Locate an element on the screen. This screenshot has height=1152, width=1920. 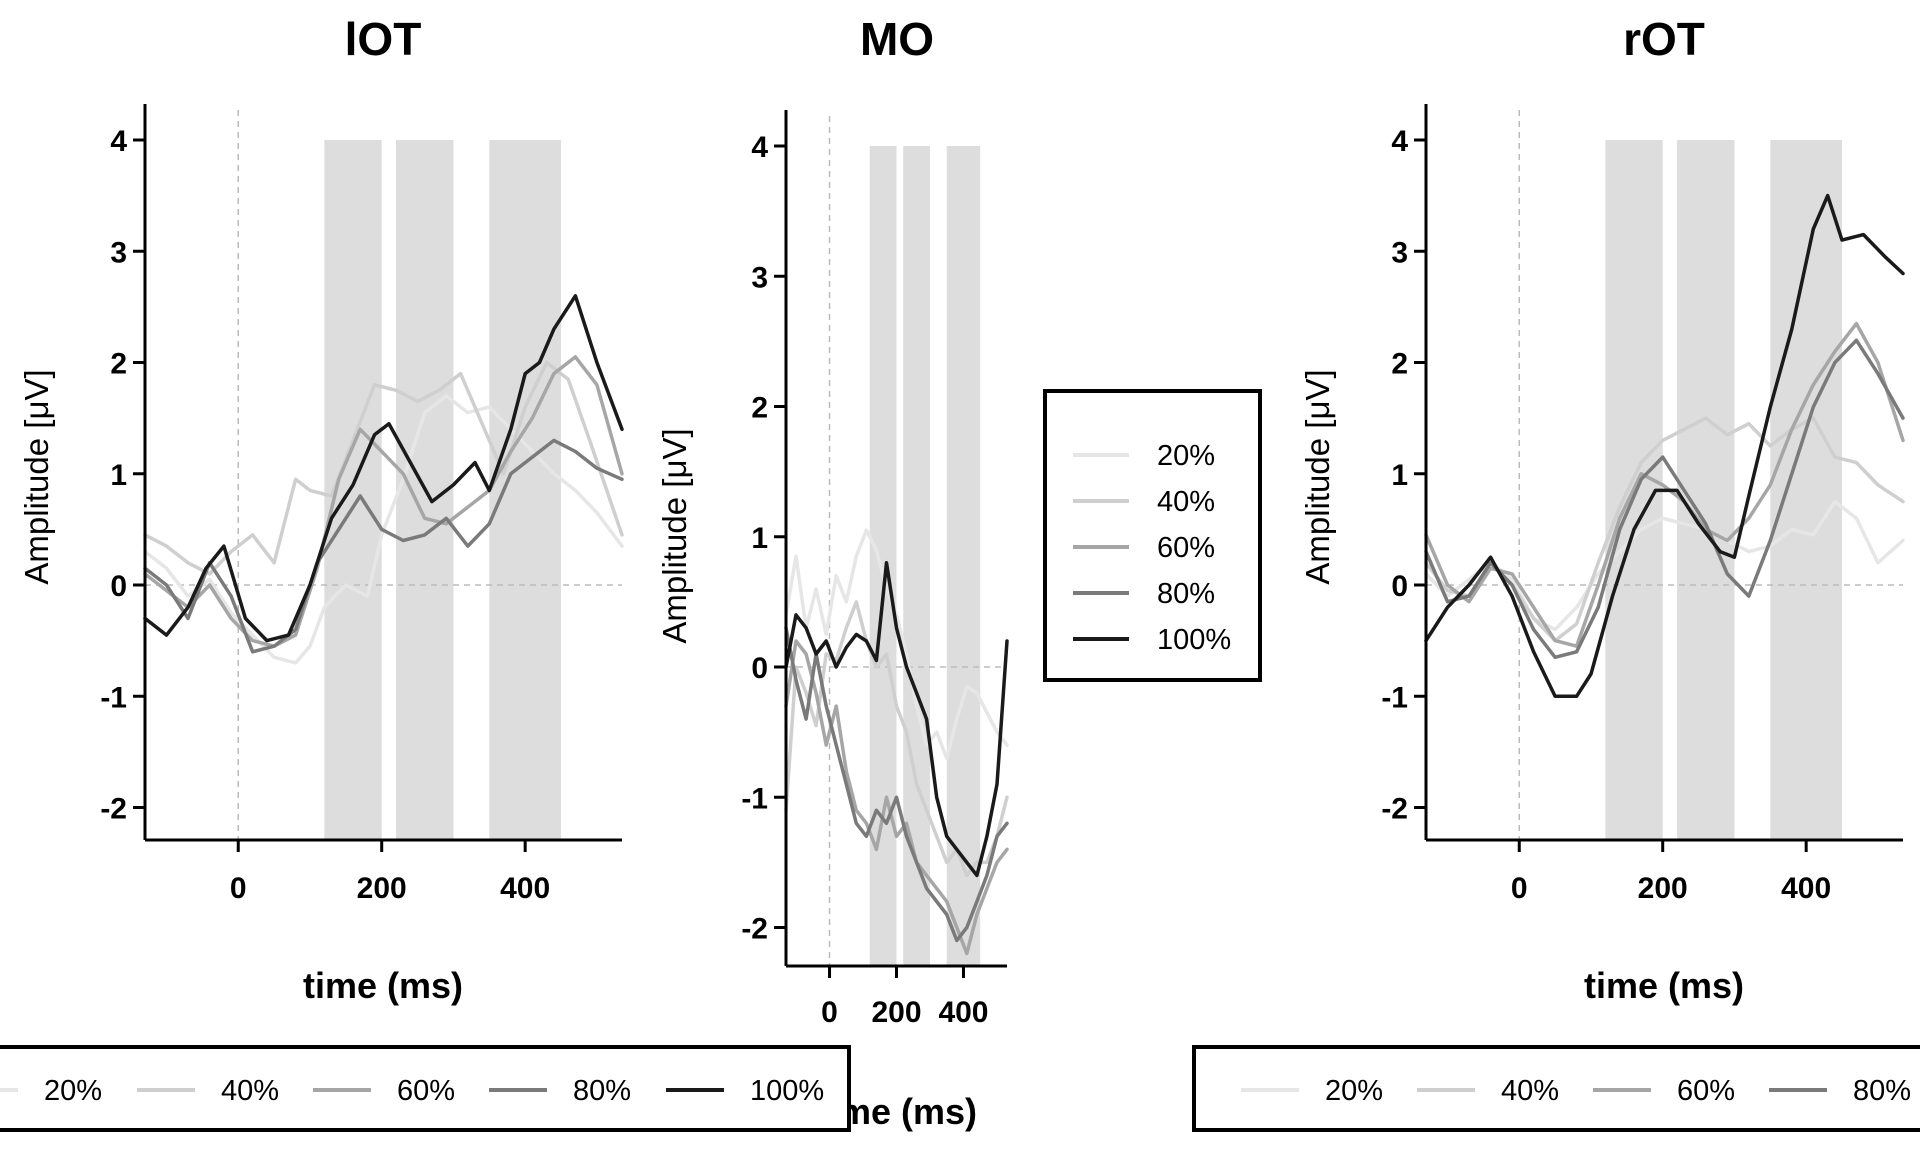
panel-title: rOT is located at coordinates (1664, 39).